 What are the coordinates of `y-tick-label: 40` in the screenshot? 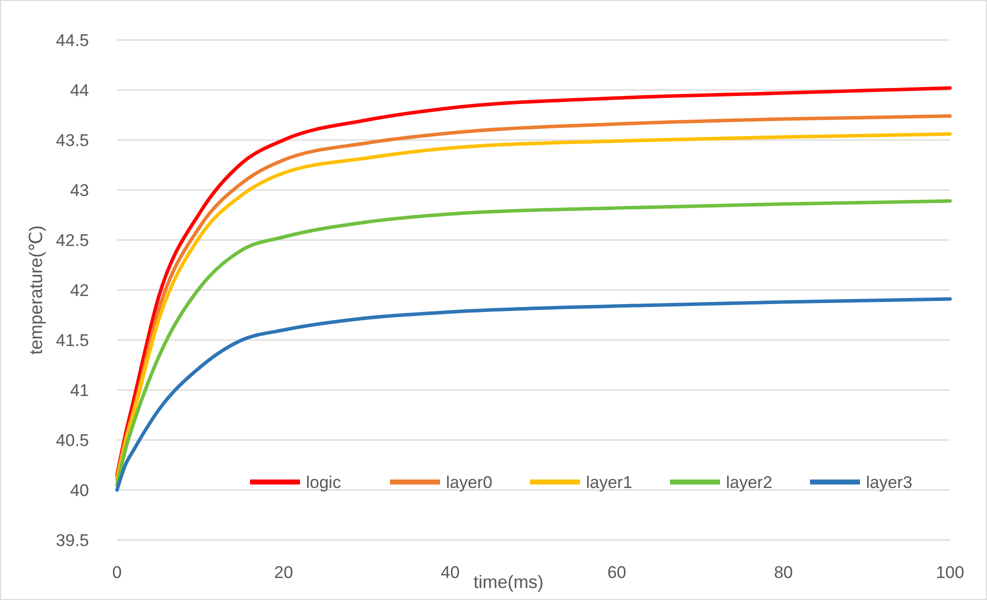 It's located at (79, 490).